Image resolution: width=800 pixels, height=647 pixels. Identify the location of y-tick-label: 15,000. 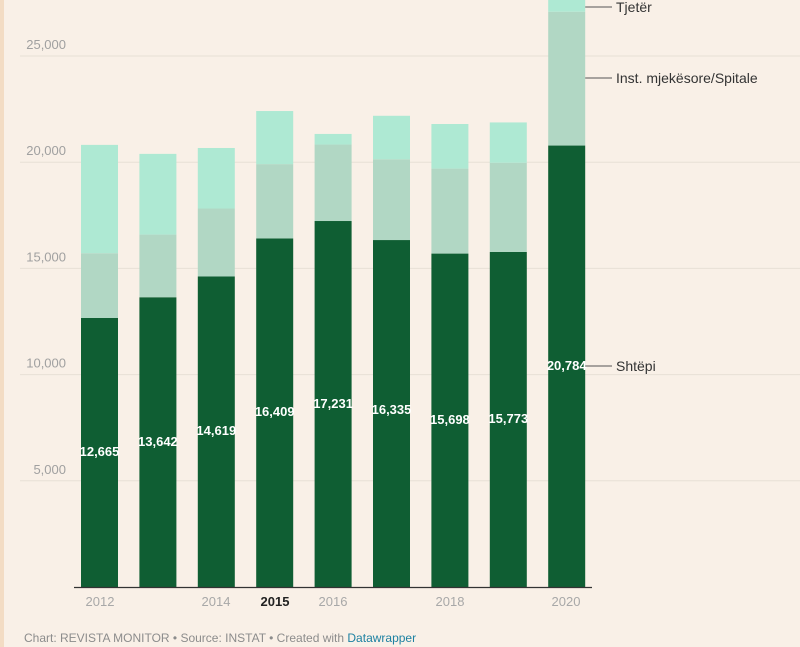
(46, 256).